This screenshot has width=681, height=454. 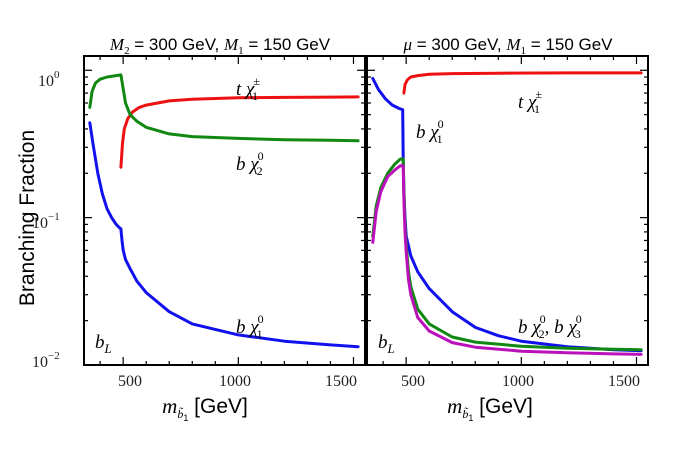 I want to click on right-label-t-chi1pm: t χ± 1, so click(x=530, y=101).